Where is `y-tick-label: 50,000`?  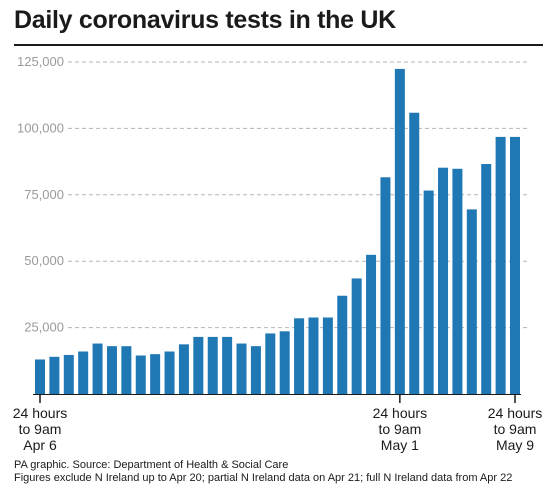
y-tick-label: 50,000 is located at coordinates (44, 260).